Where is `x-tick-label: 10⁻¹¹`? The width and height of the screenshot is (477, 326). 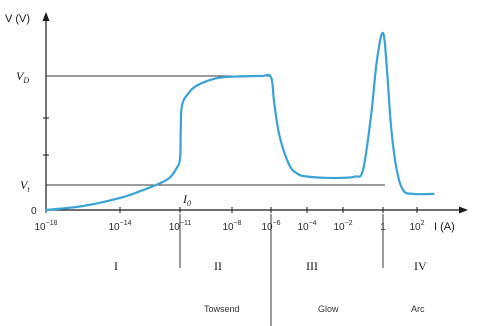 x-tick-label: 10⁻¹¹ is located at coordinates (180, 226).